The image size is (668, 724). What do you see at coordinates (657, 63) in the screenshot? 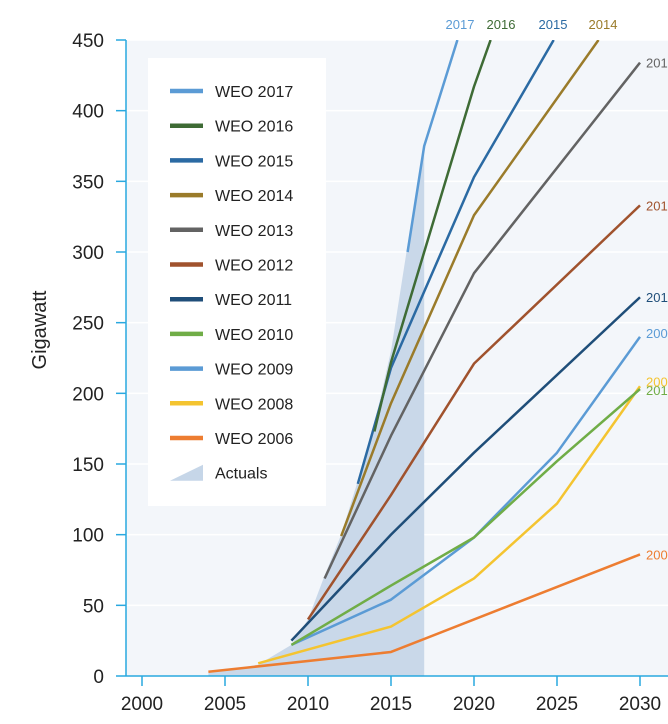
I see `end-label-weo-2013: 2013` at bounding box center [657, 63].